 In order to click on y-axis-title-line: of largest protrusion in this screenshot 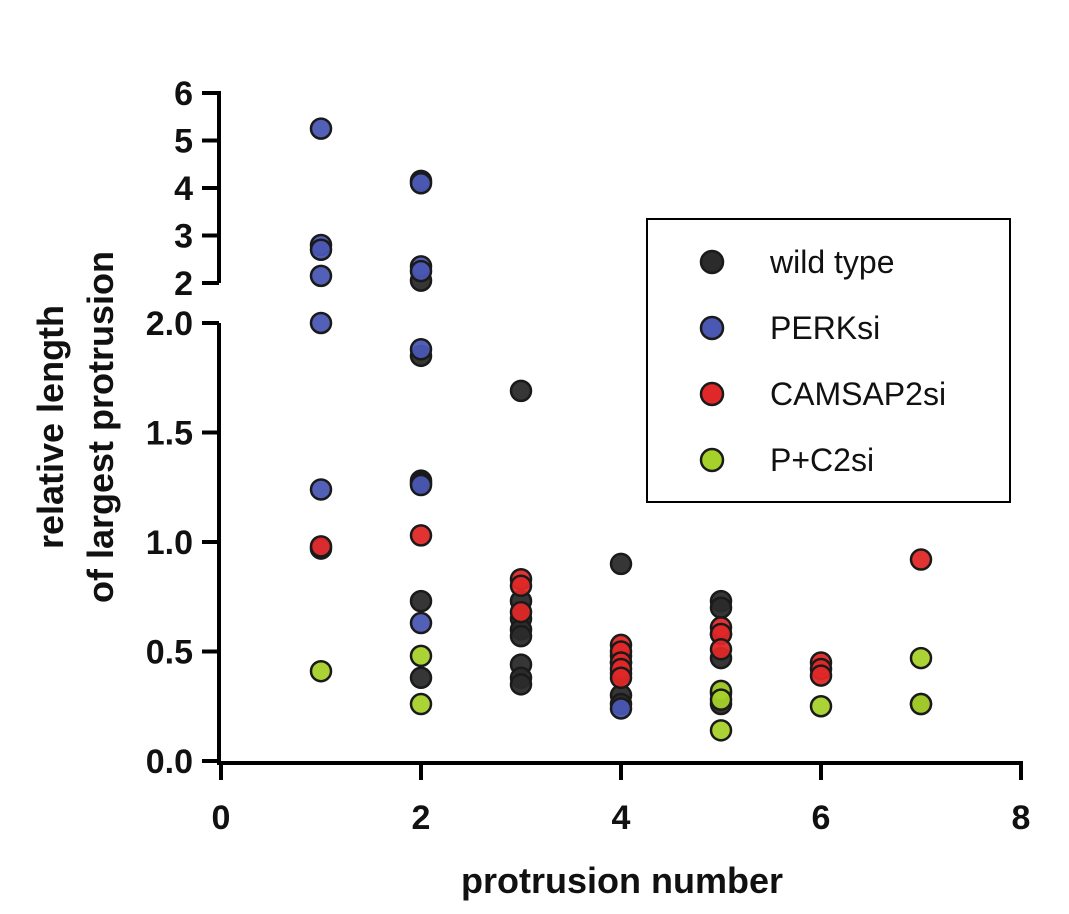, I will do `click(100, 427)`.